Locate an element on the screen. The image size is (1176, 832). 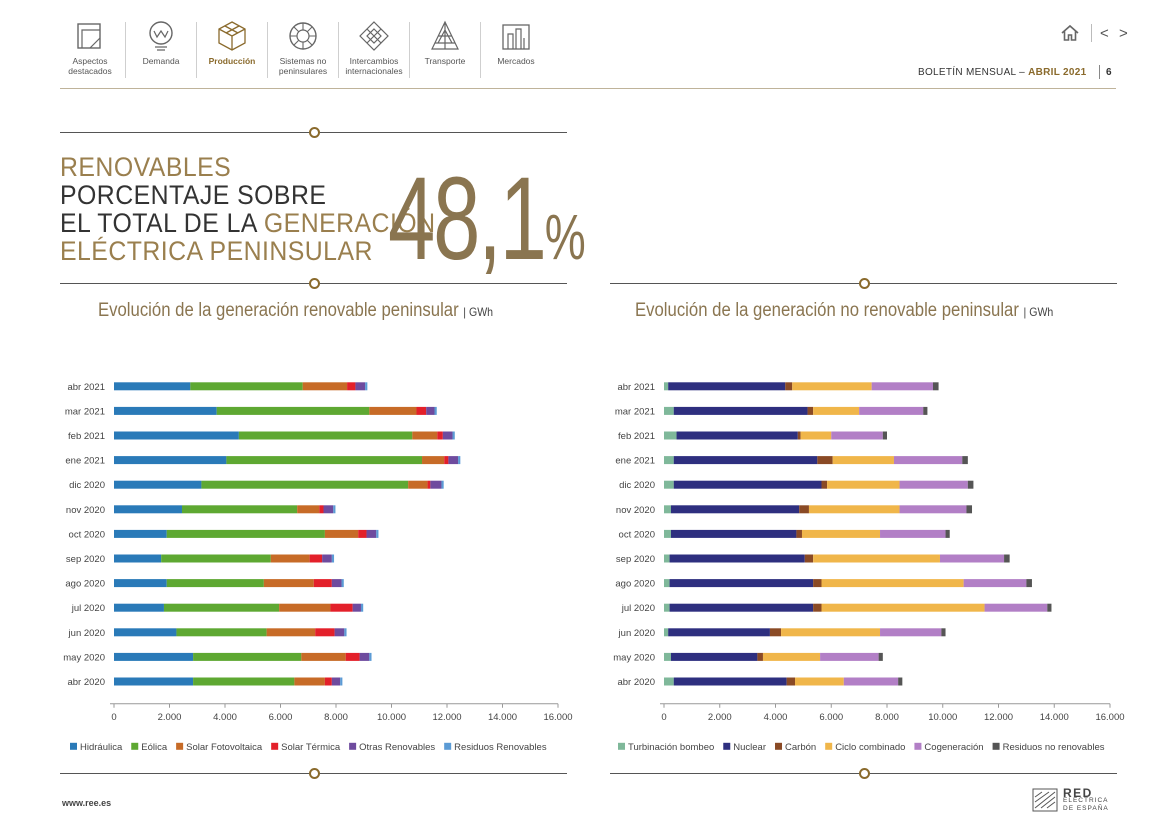
headline-line-2: PORCENTAJE SOBRE is located at coordinates (193, 195).